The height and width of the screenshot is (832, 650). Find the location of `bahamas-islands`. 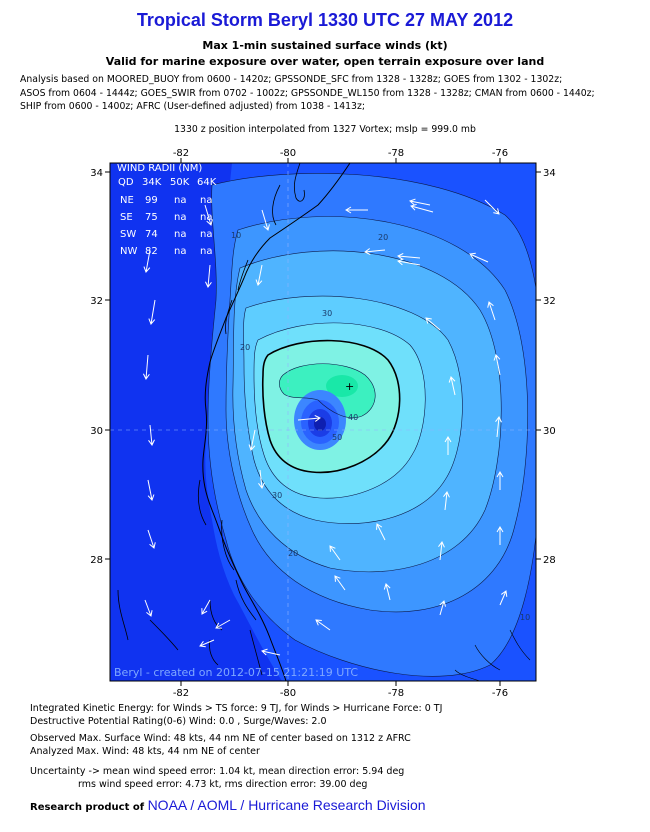

bahamas-islands is located at coordinates (492, 655).